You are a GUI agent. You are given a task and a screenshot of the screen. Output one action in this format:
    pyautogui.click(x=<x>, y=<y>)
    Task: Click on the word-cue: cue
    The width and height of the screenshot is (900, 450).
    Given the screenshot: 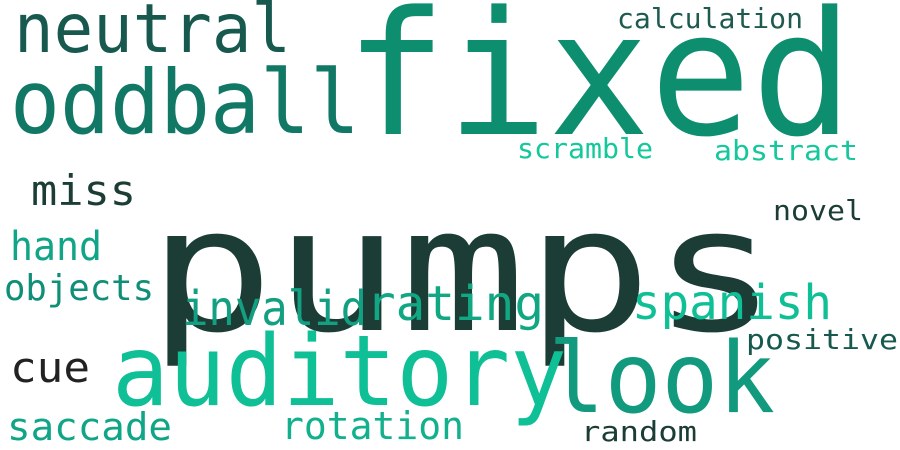 What is the action you would take?
    pyautogui.click(x=50, y=367)
    